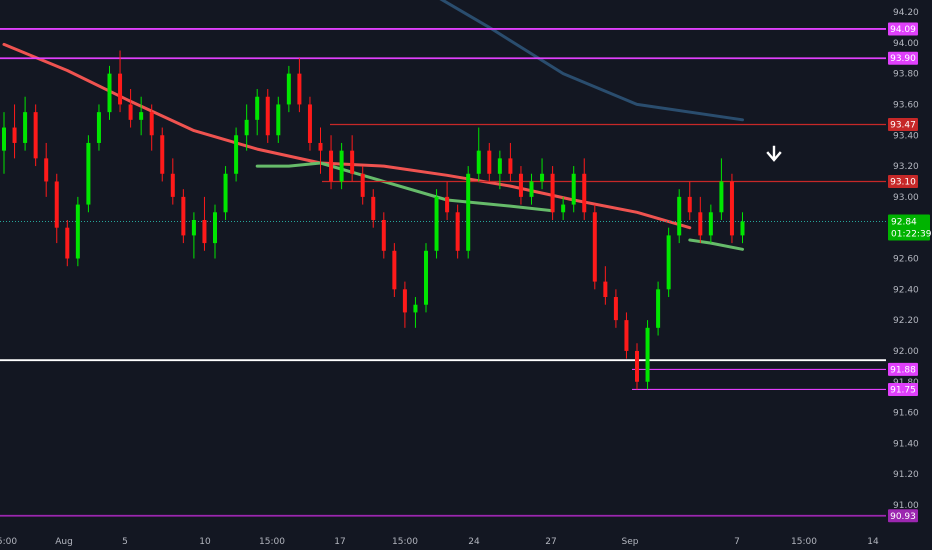 Image resolution: width=932 pixels, height=550 pixels. What do you see at coordinates (774, 153) in the screenshot?
I see `down-arrow-icon` at bounding box center [774, 153].